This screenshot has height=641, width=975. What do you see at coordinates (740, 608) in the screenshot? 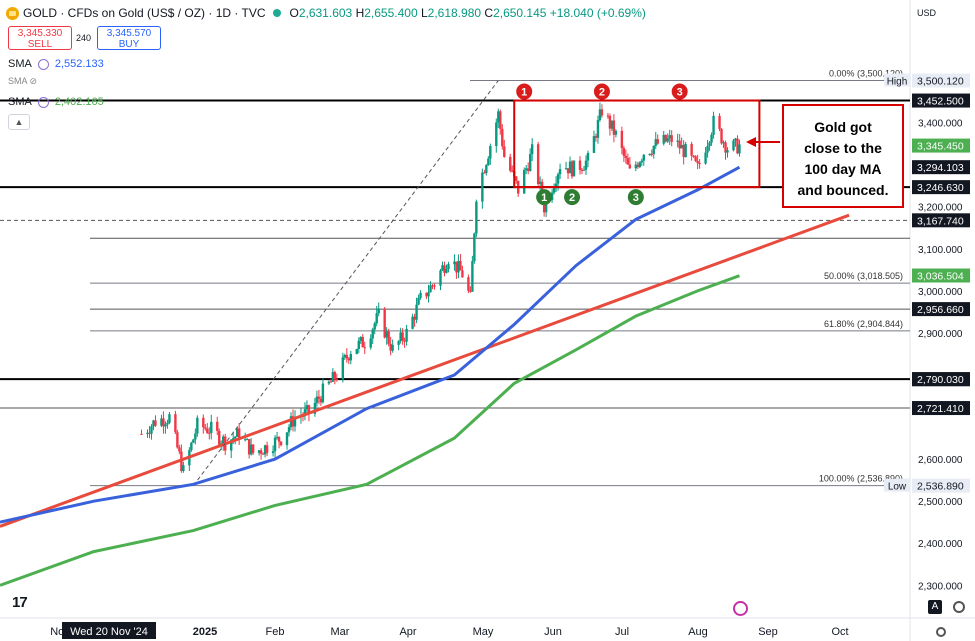
I see `replay-icon` at bounding box center [740, 608].